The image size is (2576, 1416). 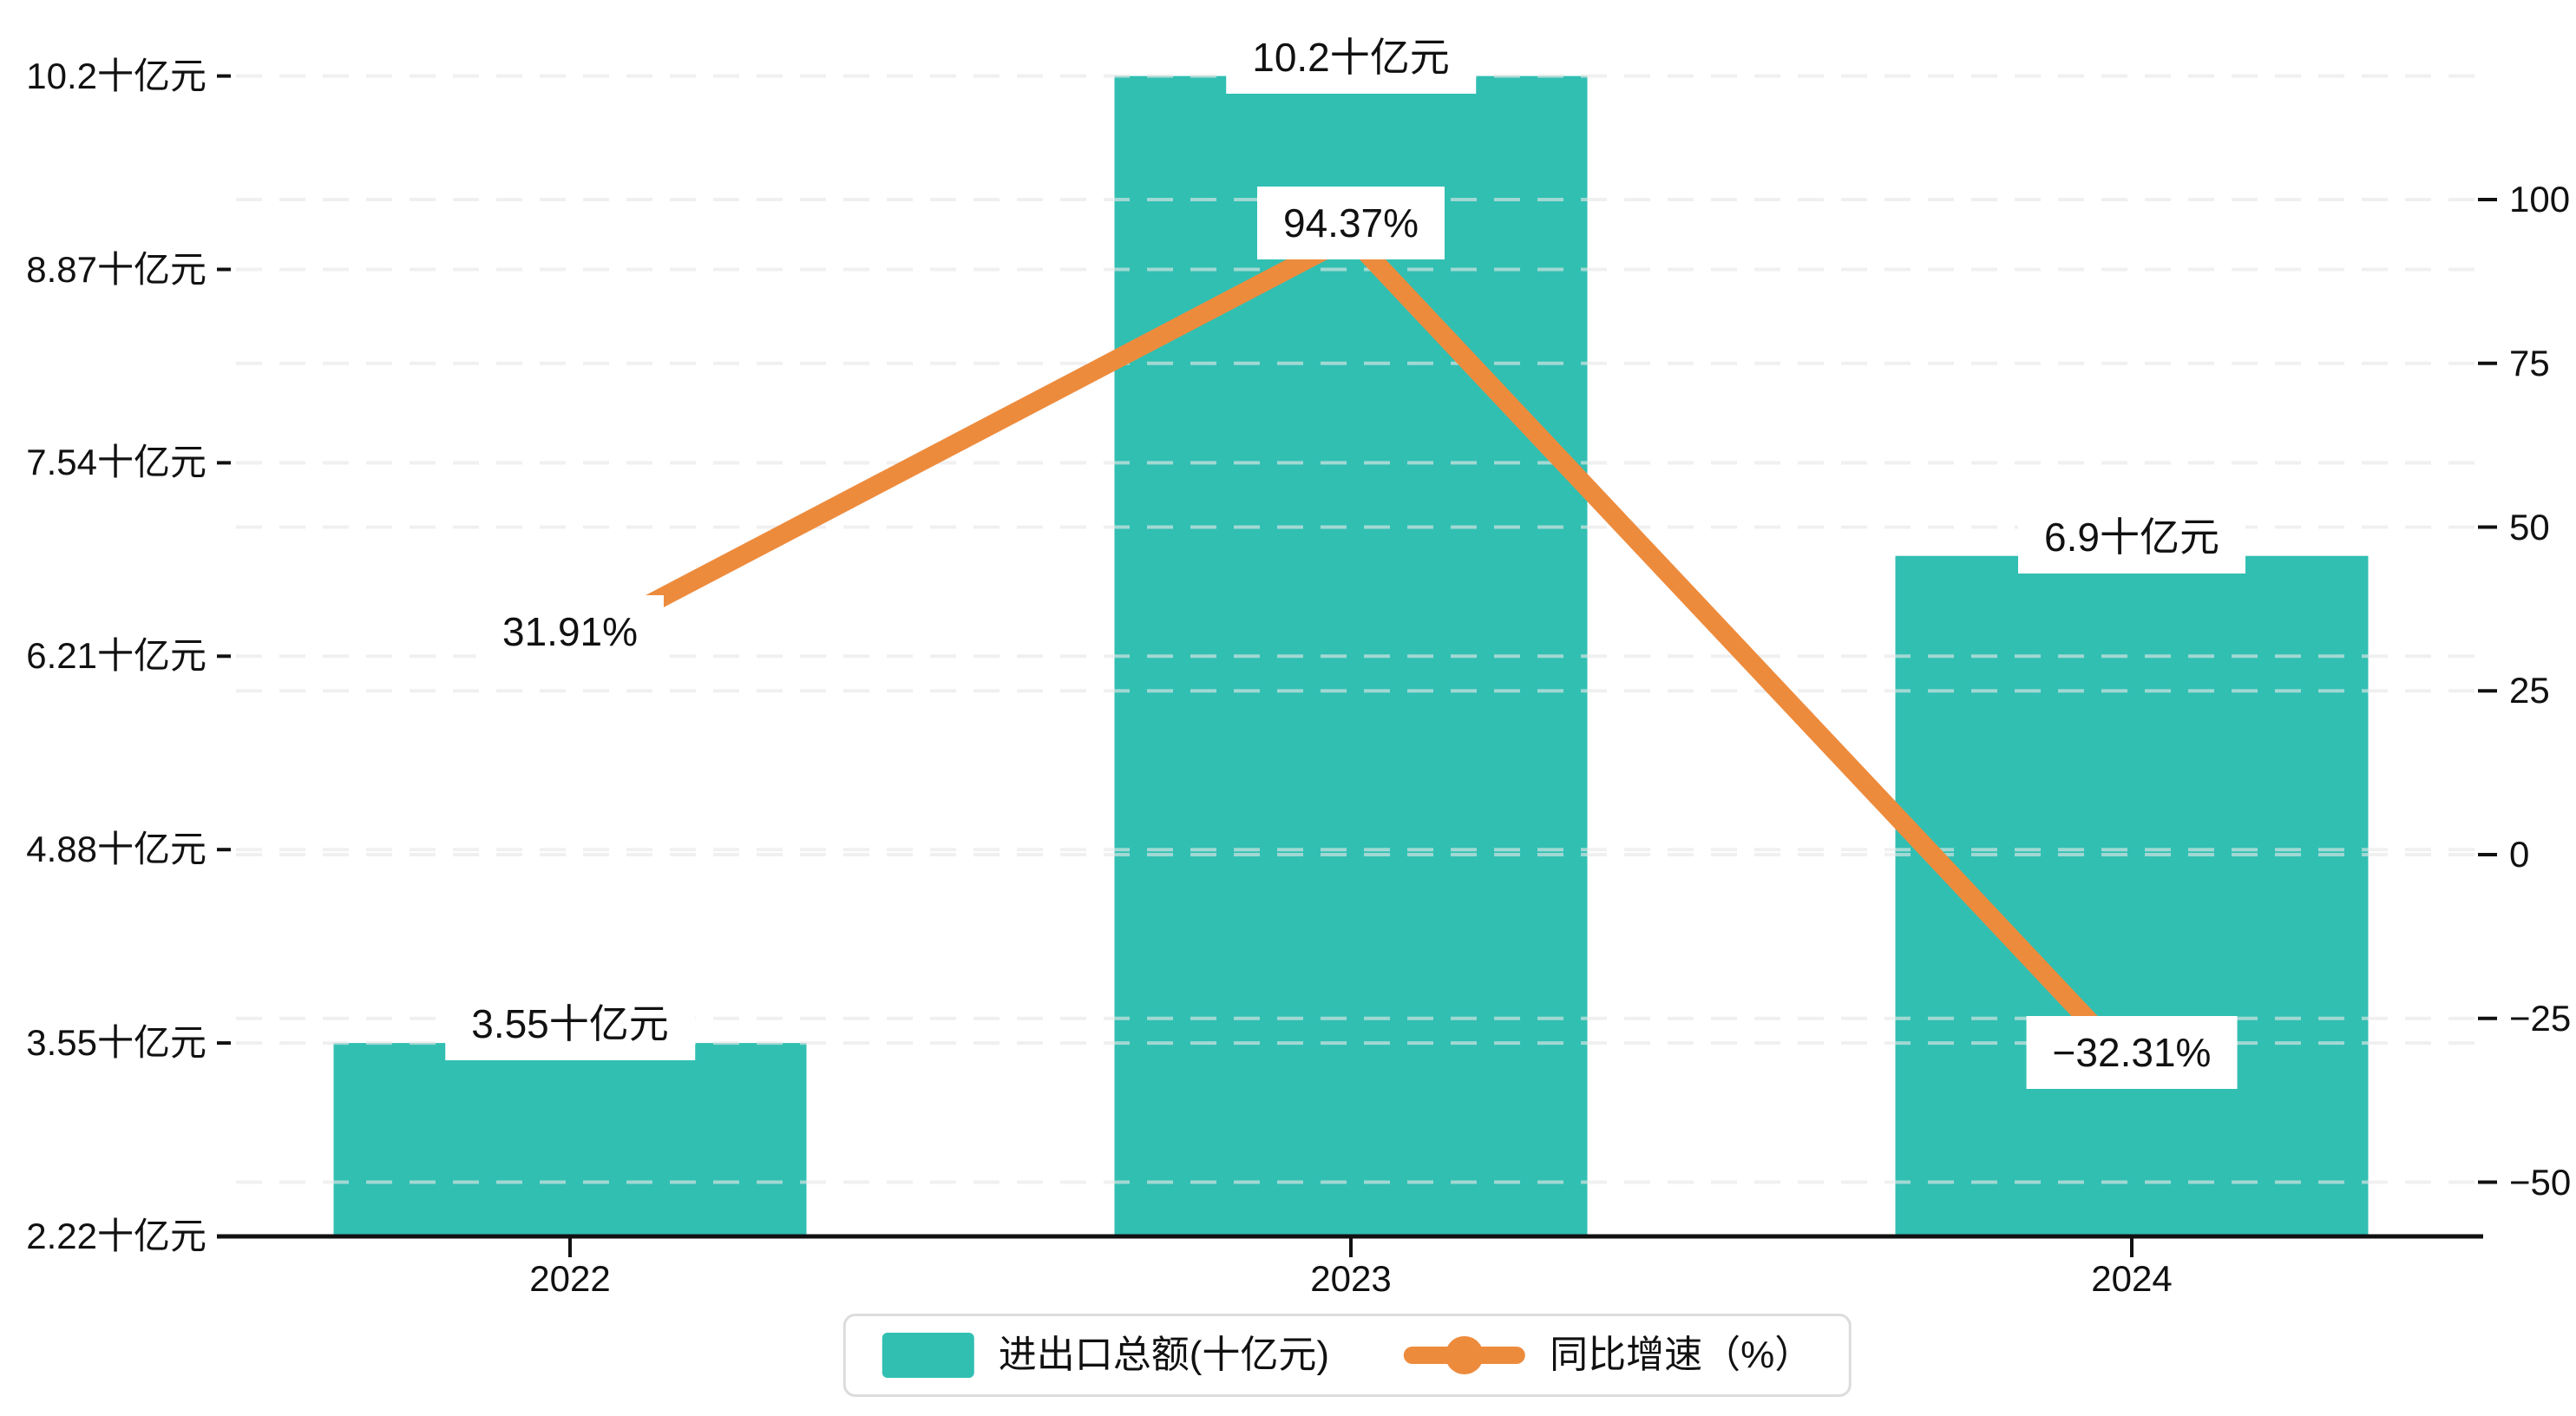 I want to click on legend: 进出口总额(十亿元) 同比增速（%）, so click(x=1347, y=1356).